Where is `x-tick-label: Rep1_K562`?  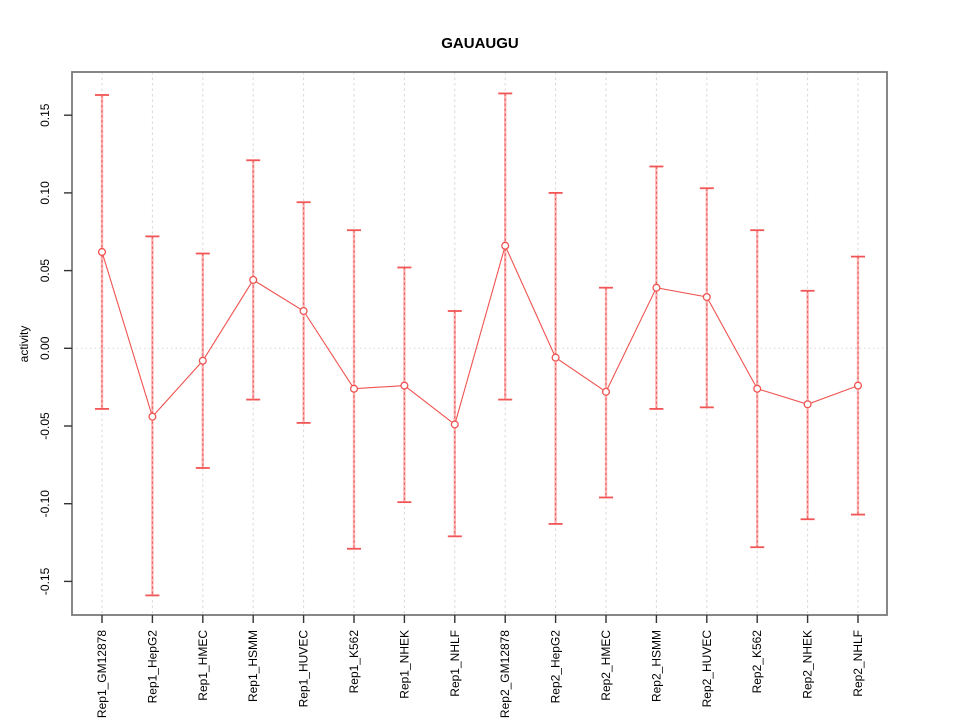
x-tick-label: Rep1_K562 is located at coordinates (354, 662).